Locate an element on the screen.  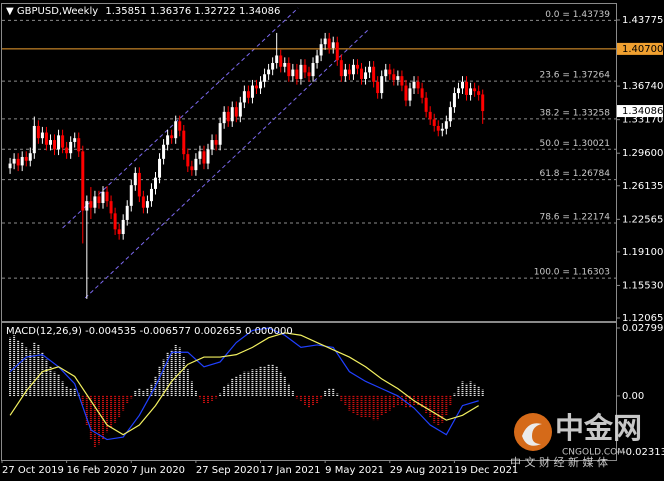
watermark-logo is located at coordinates (533, 432).